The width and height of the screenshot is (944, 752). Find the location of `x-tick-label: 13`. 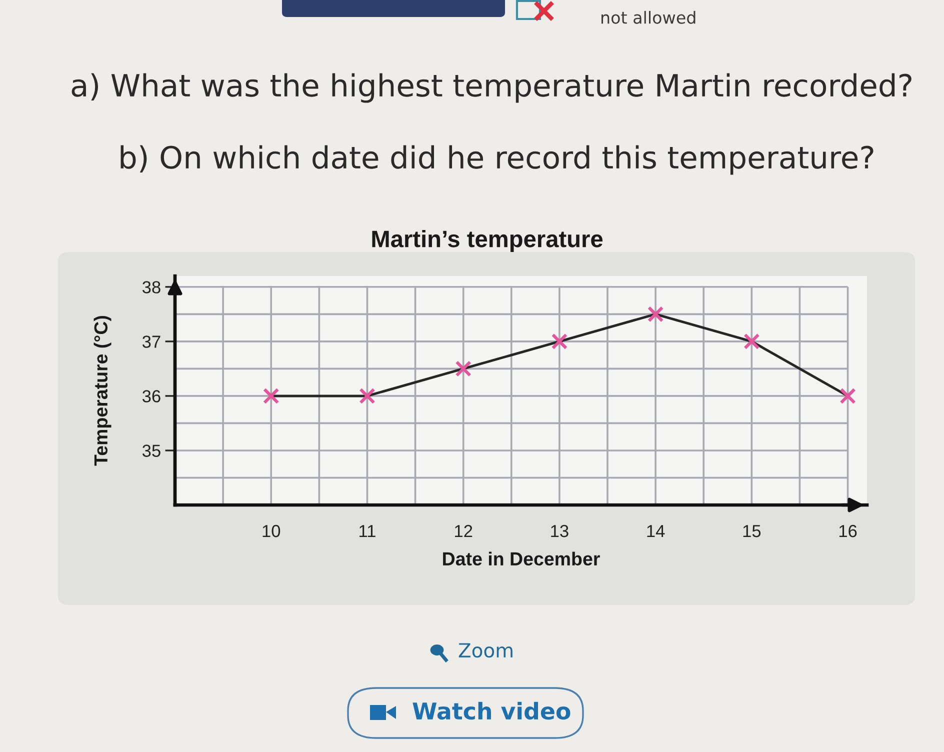

x-tick-label: 13 is located at coordinates (559, 531).